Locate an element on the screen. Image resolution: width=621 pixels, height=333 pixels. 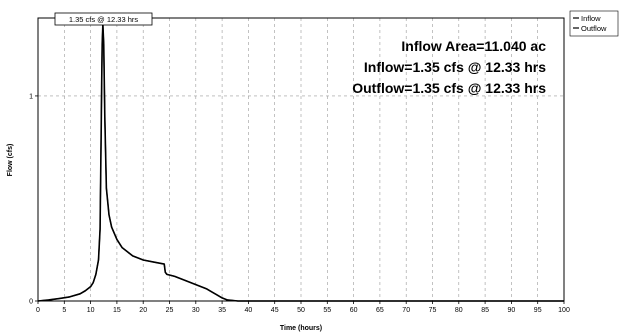
x-tick-label: 25 is located at coordinates (170, 310).